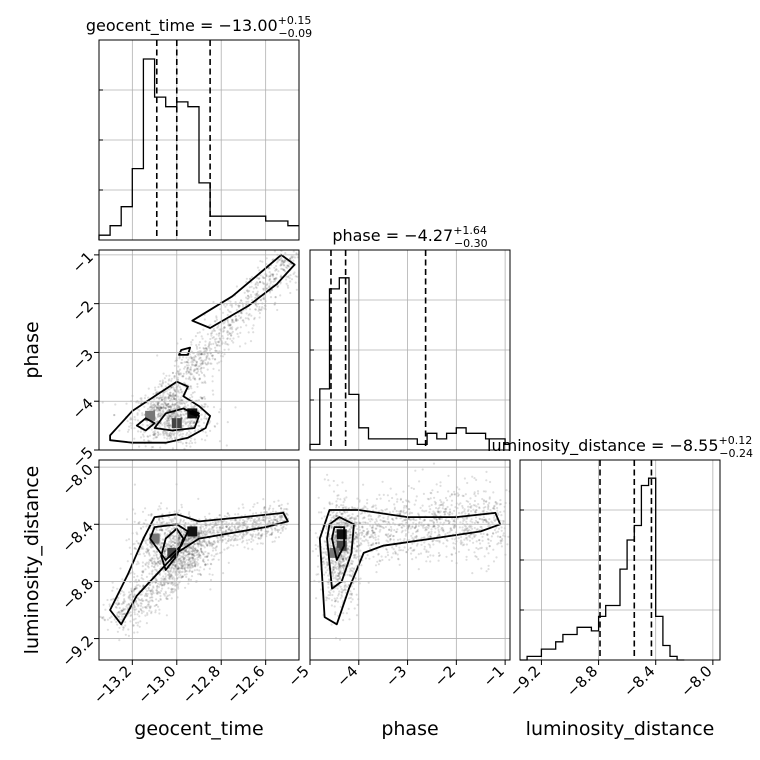 The height and width of the screenshot is (760, 760). Describe the element at coordinates (243, 291) in the screenshot. I see `contour-line` at that location.